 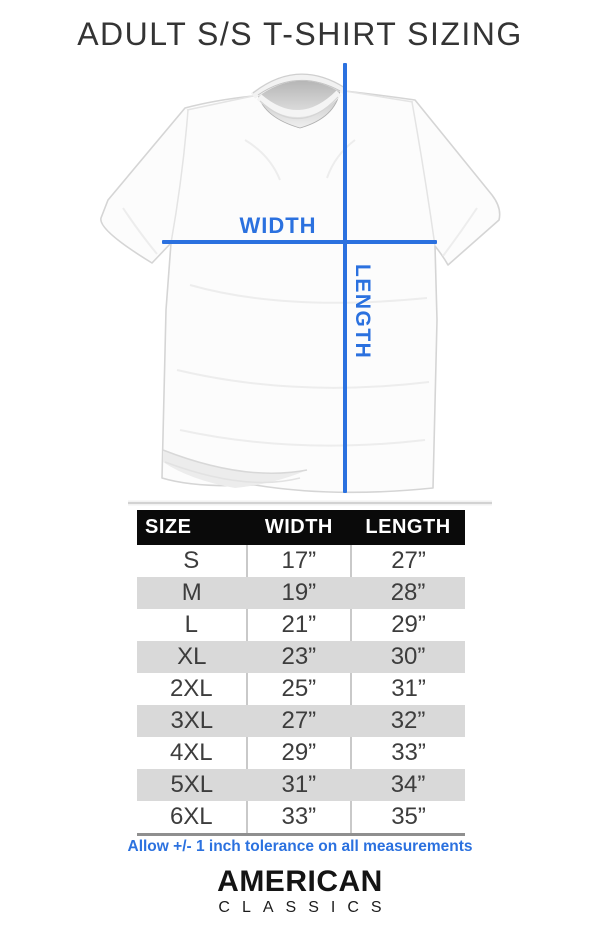 I want to click on length-measure-line, so click(x=345, y=278).